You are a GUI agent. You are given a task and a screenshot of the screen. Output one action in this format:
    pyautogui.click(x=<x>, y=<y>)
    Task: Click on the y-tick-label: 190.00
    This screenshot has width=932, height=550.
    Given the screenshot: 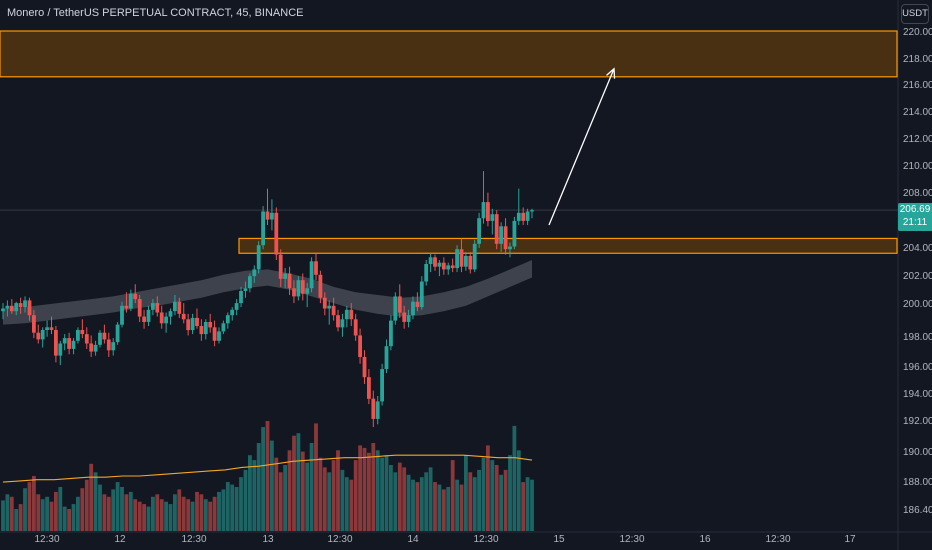 What is the action you would take?
    pyautogui.click(x=917, y=452)
    